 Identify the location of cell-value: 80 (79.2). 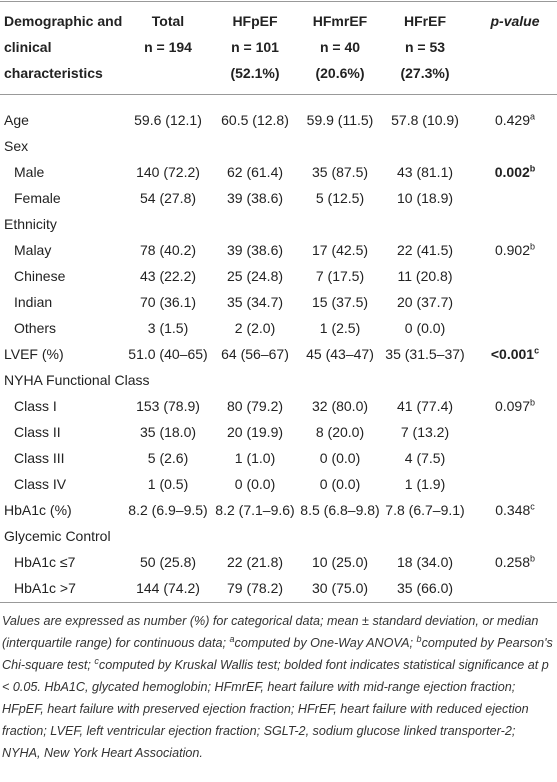
(255, 406).